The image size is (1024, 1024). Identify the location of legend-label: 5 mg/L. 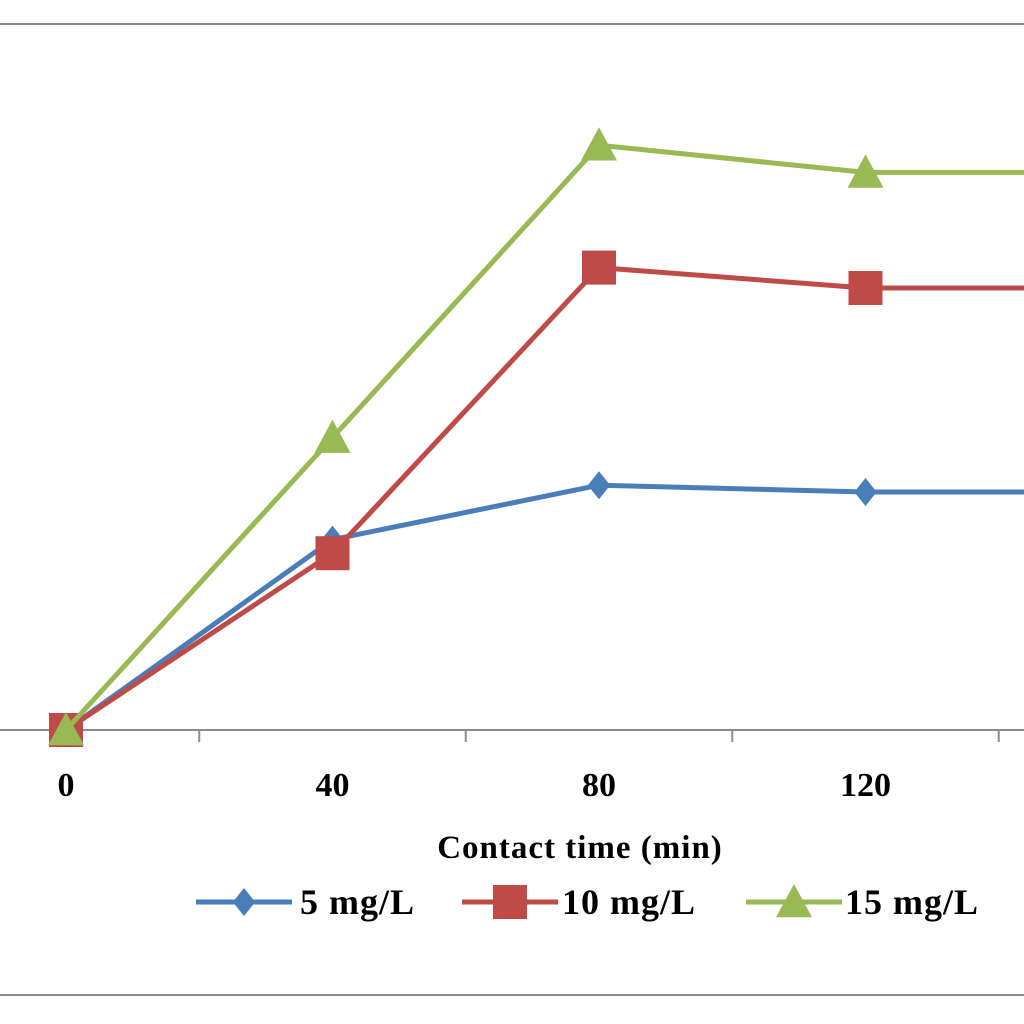
(357, 902).